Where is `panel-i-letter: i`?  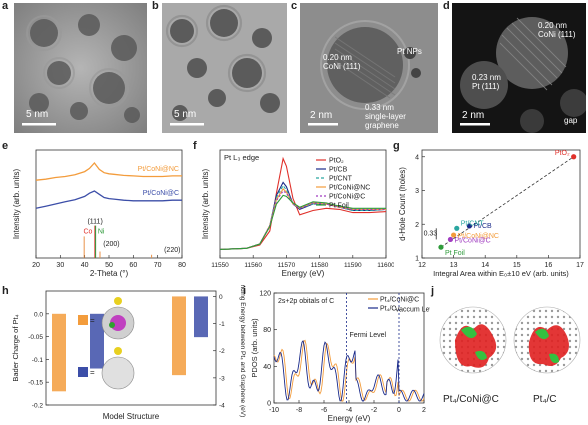 panel-i-letter: i is located at coordinates (245, 291).